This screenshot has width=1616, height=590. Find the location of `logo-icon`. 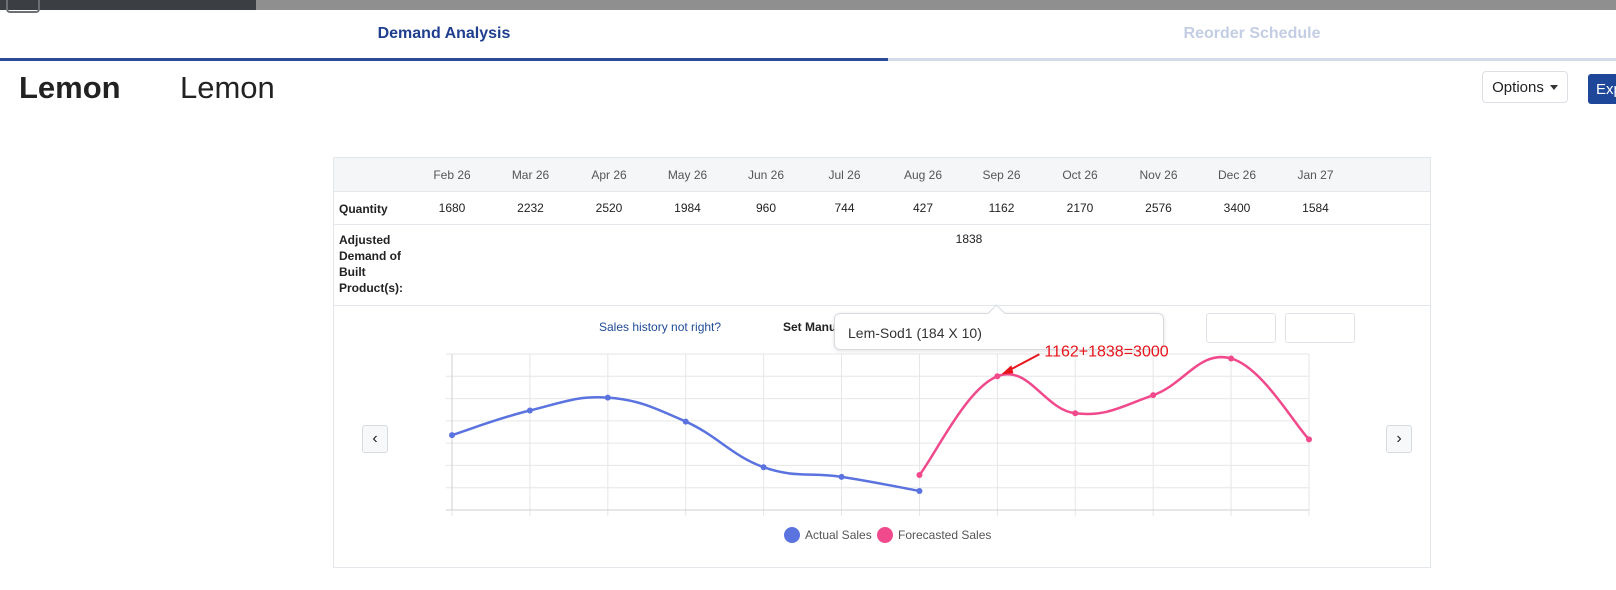

logo-icon is located at coordinates (23, 6).